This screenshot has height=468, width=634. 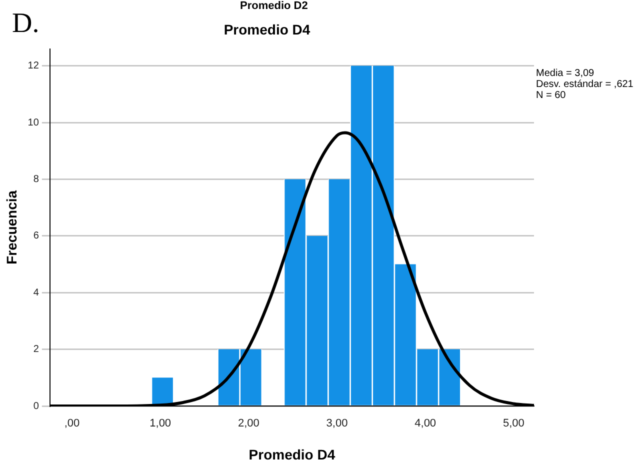 What do you see at coordinates (36, 406) in the screenshot?
I see `y-tick-label: 0` at bounding box center [36, 406].